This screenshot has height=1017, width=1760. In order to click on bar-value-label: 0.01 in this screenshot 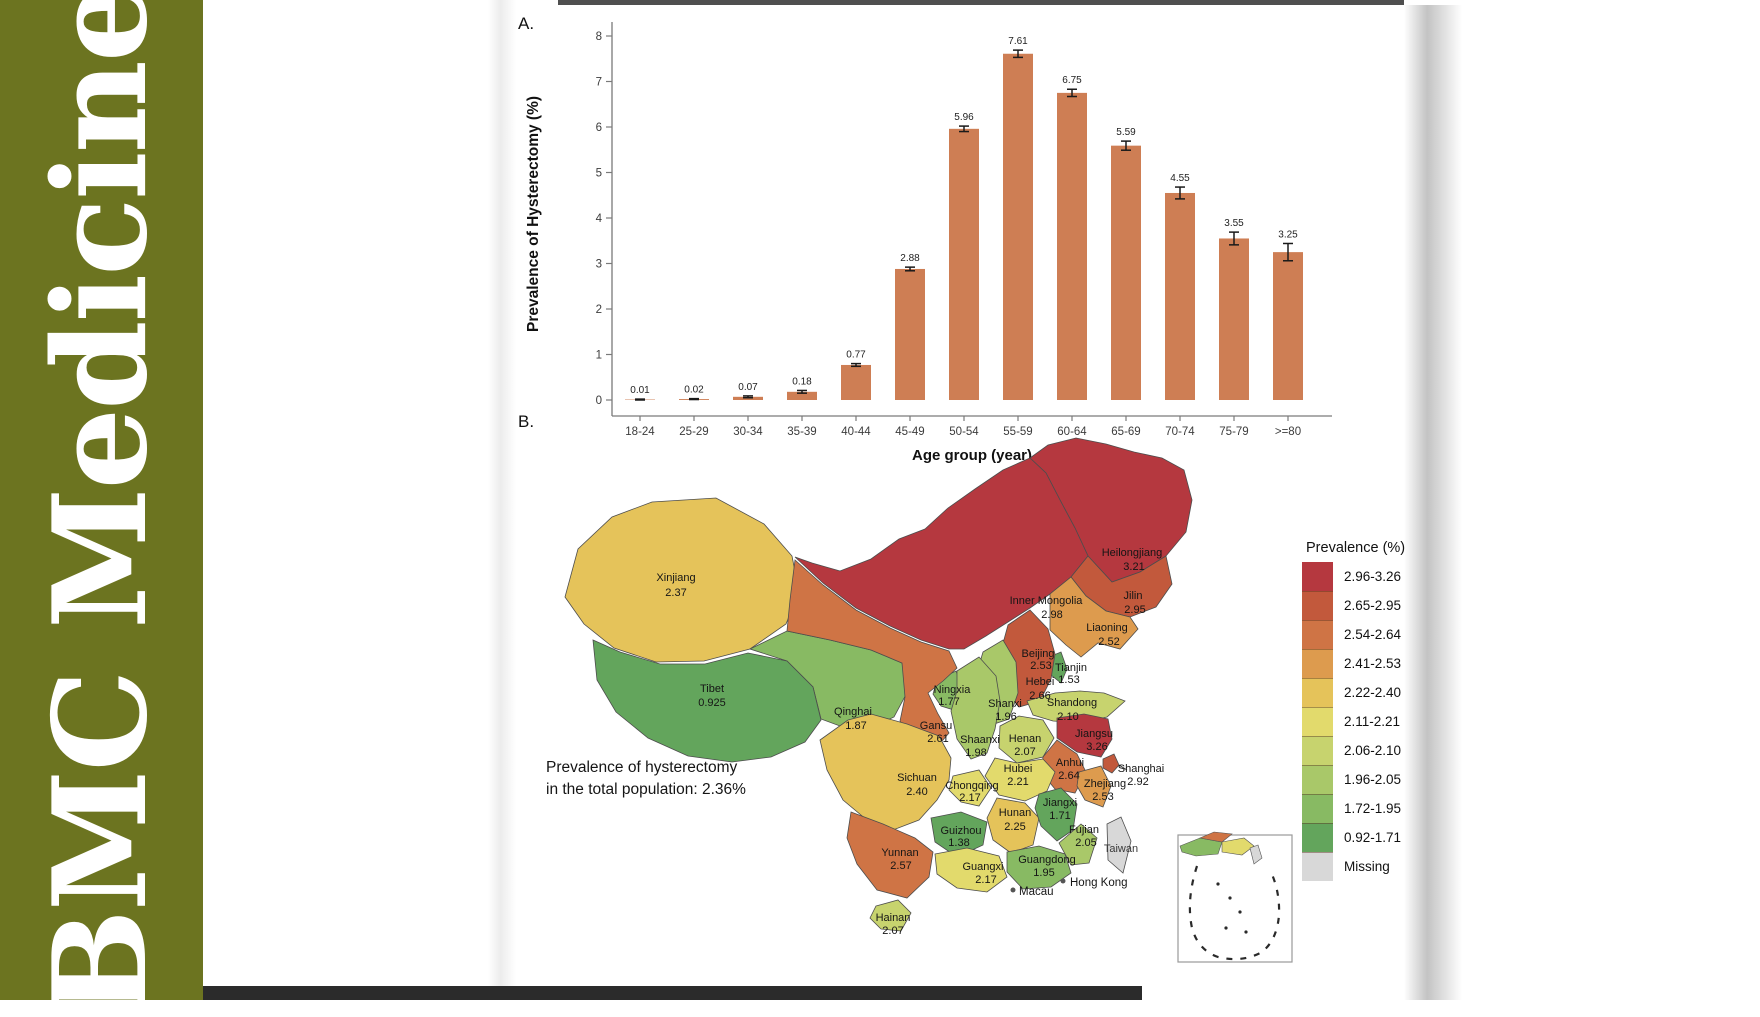, I will do `click(640, 390)`.